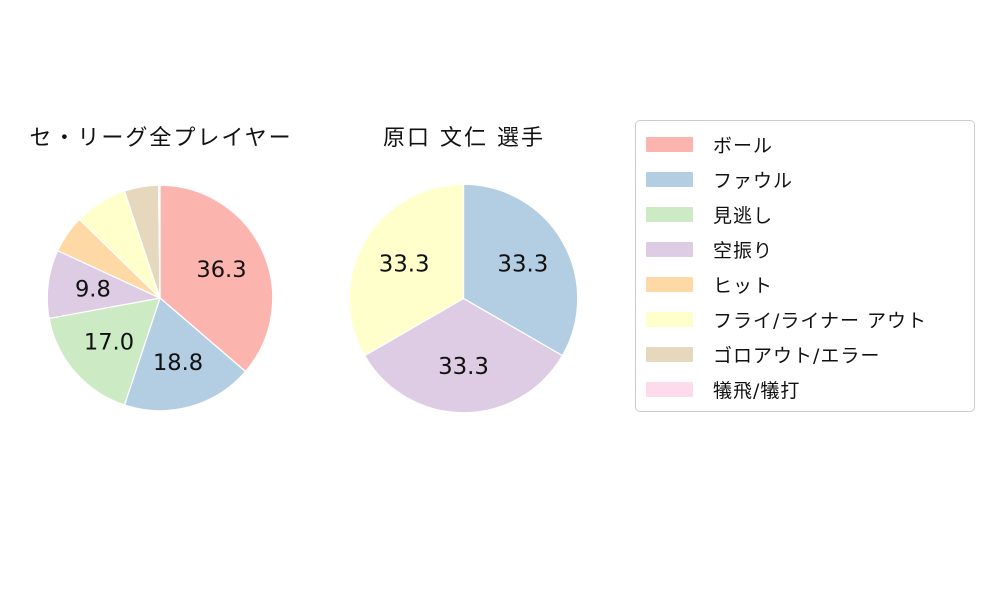 The width and height of the screenshot is (1000, 600). What do you see at coordinates (810, 214) in the screenshot?
I see `legend-item: 見逃し` at bounding box center [810, 214].